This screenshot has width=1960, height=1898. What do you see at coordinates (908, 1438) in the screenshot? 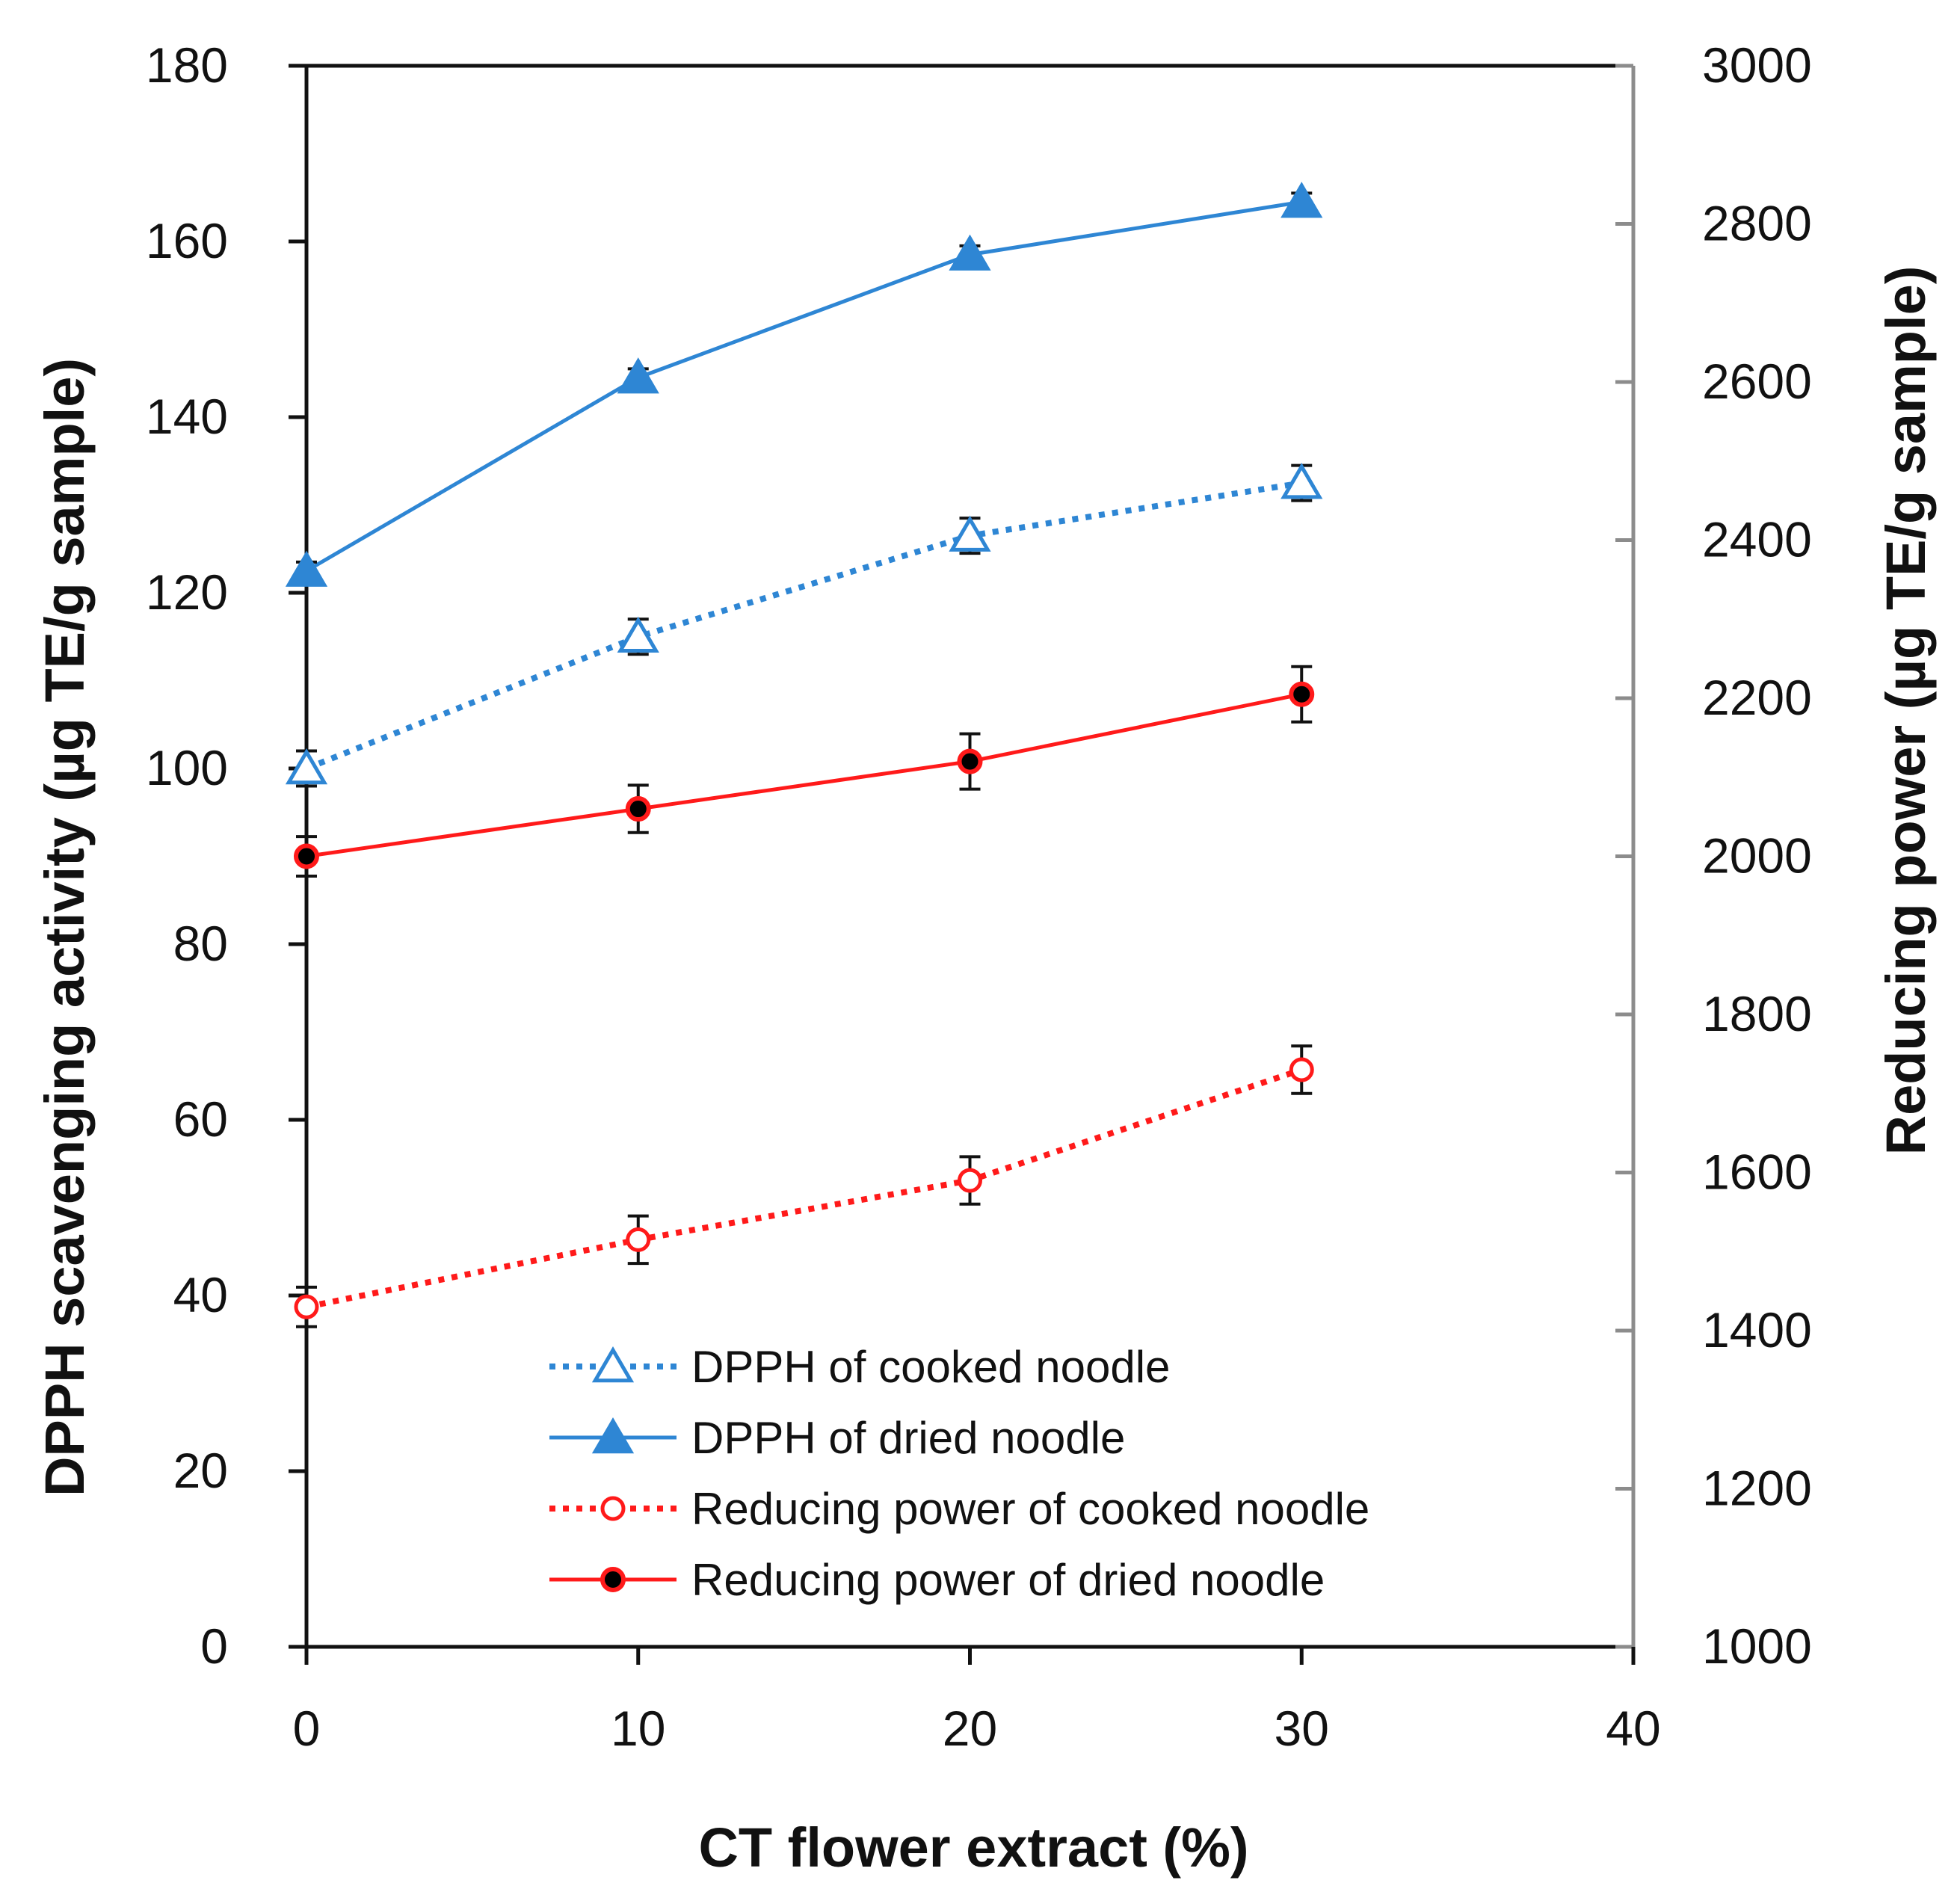
I see `legend-label: DPPH of dried noodle` at bounding box center [908, 1438].